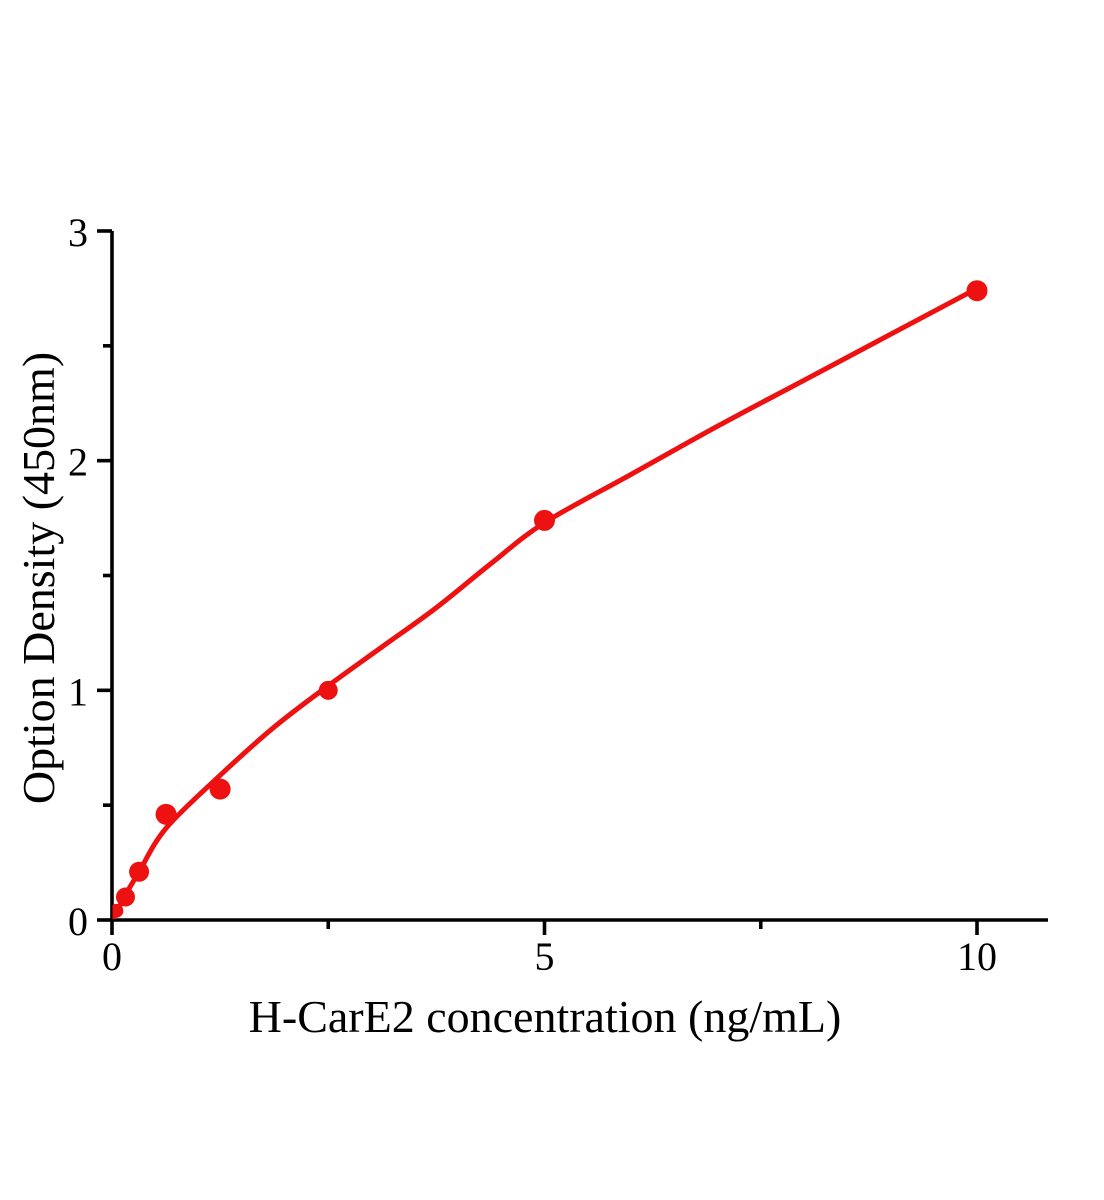 This screenshot has height=1200, width=1104. What do you see at coordinates (545, 956) in the screenshot?
I see `x-tick-label: 5` at bounding box center [545, 956].